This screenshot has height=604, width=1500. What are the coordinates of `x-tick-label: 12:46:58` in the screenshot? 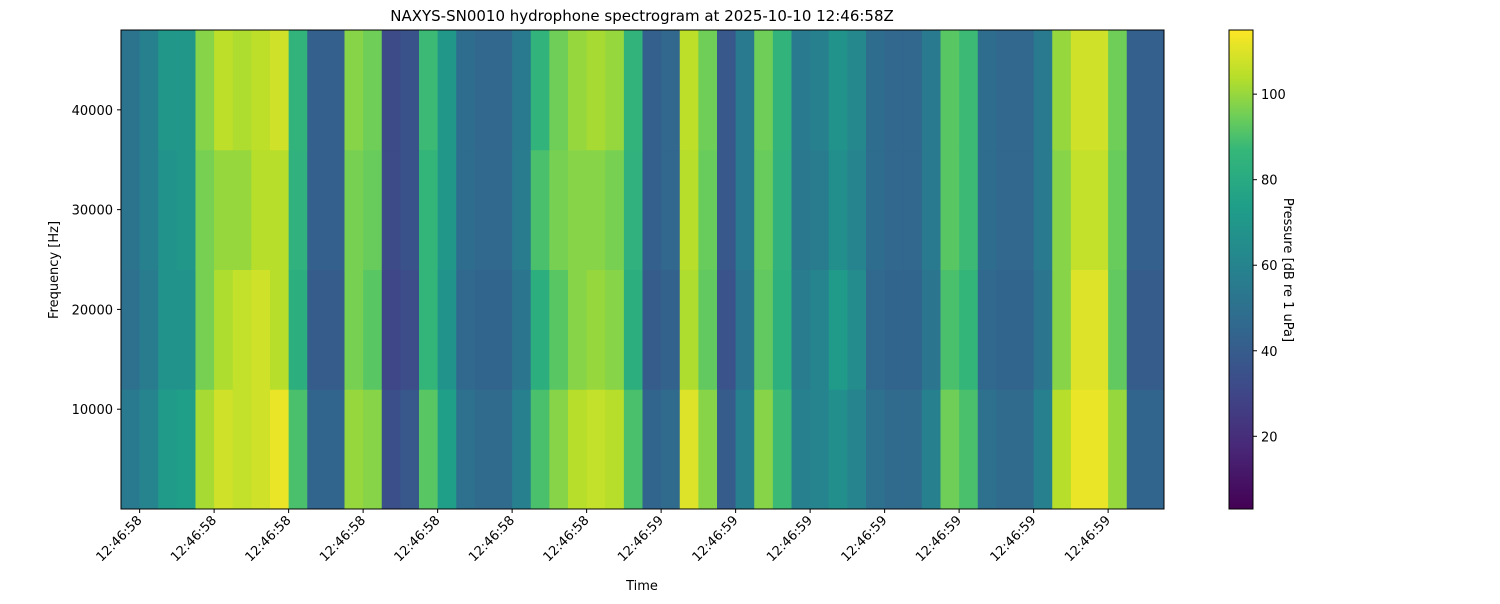 It's located at (492, 539).